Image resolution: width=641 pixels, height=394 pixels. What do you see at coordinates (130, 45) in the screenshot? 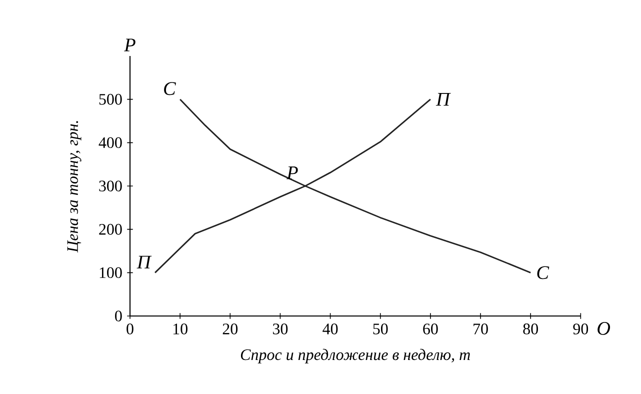
I see `text: P` at bounding box center [130, 45].